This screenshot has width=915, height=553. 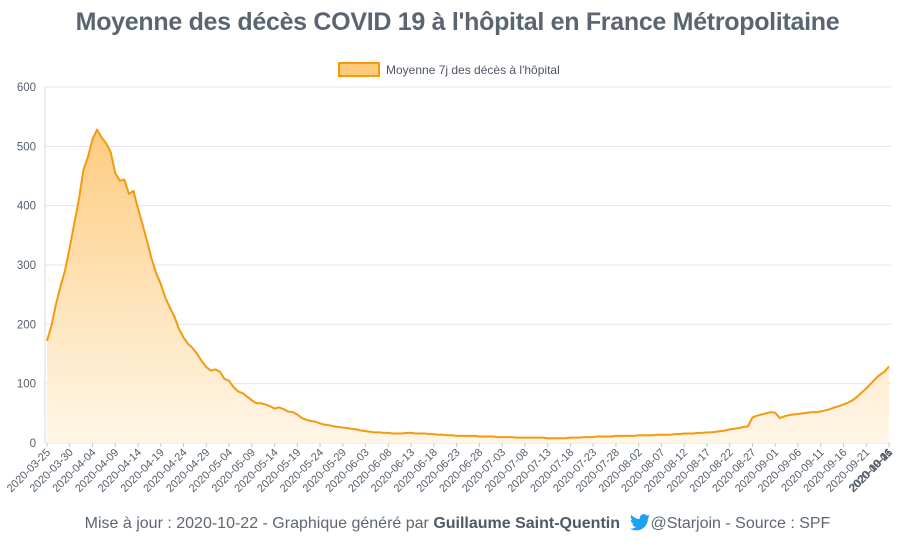 What do you see at coordinates (775, 523) in the screenshot?
I see `footer-source: - Source : SPF` at bounding box center [775, 523].